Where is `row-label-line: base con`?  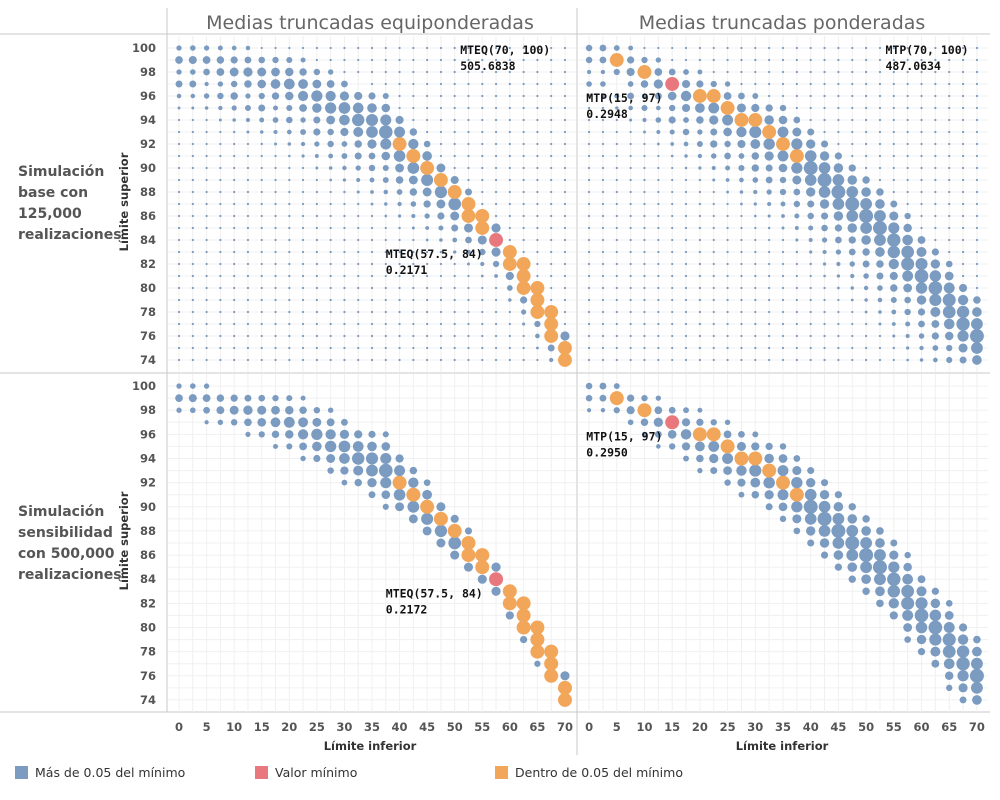 row-label-line: base con is located at coordinates (53, 193).